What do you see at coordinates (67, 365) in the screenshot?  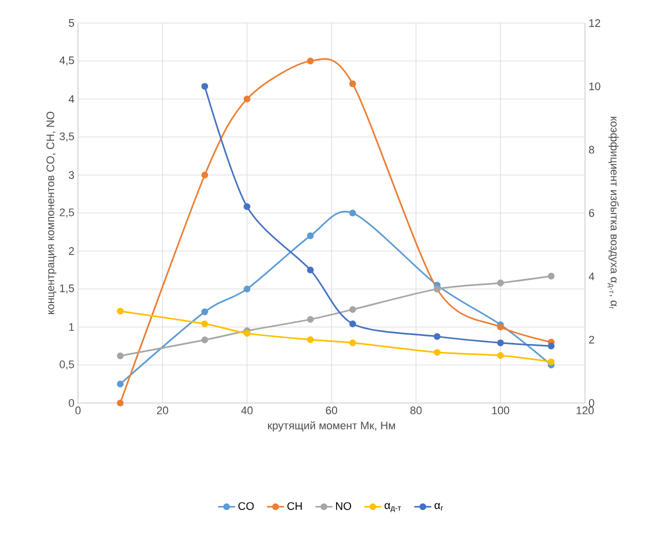 I see `y-tick-label: 0,5` at bounding box center [67, 365].